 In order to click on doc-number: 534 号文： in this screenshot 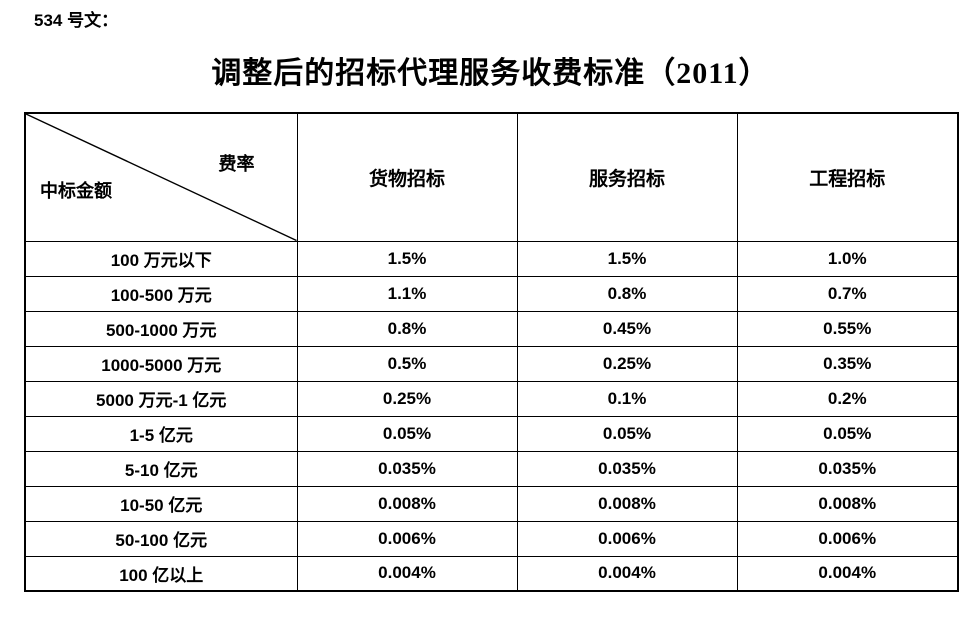, I will do `click(76, 20)`.